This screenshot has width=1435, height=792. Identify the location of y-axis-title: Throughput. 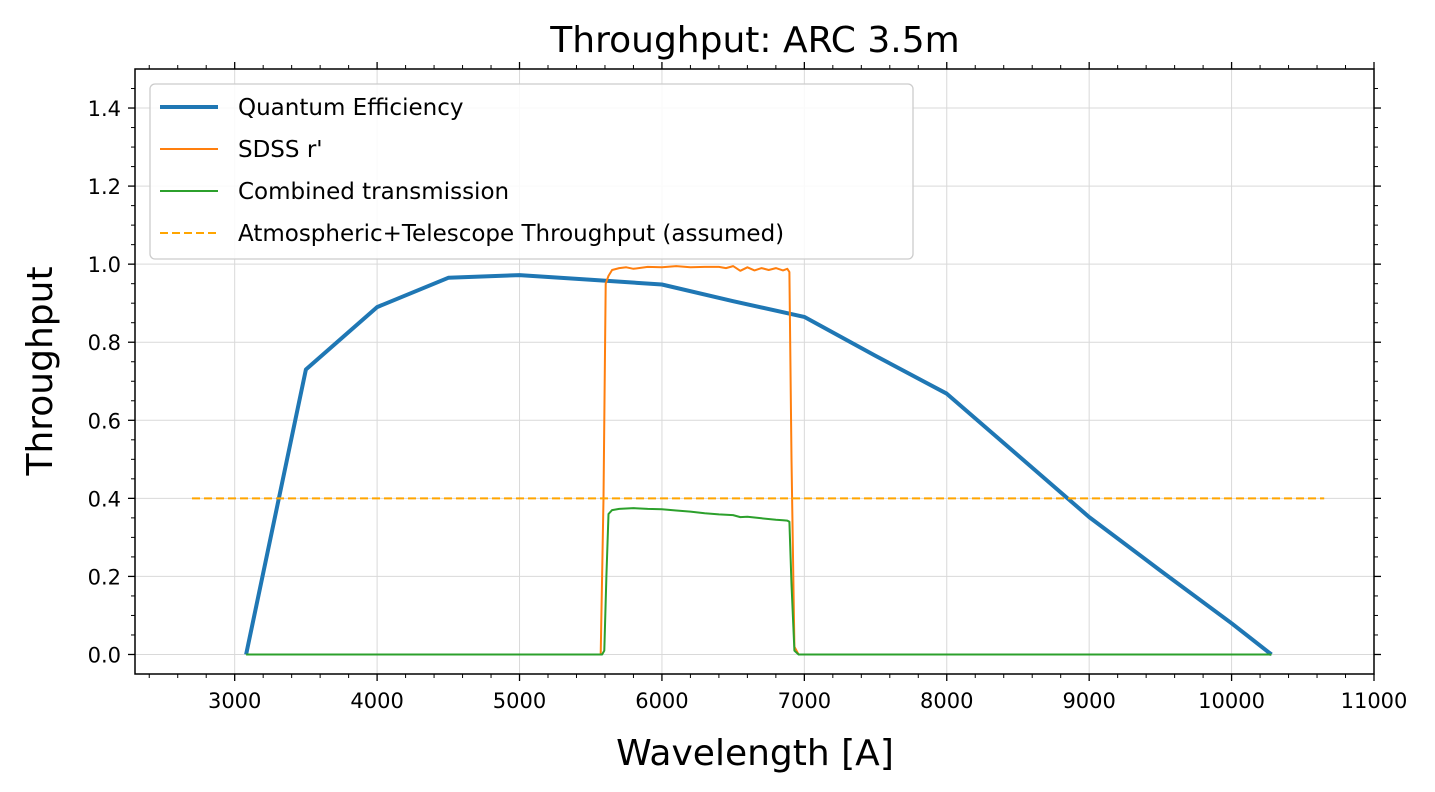
(40, 371).